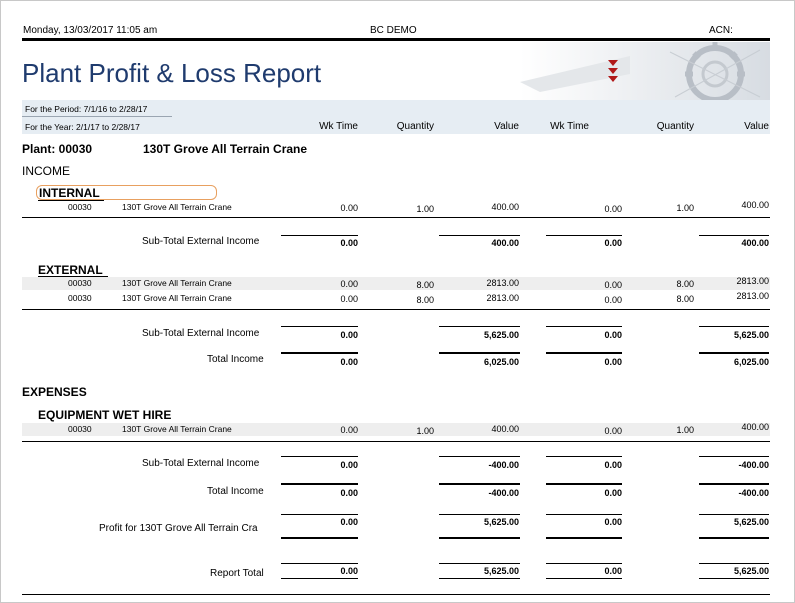 The height and width of the screenshot is (603, 795). I want to click on profit-val1: 5,625.00, so click(501, 522).